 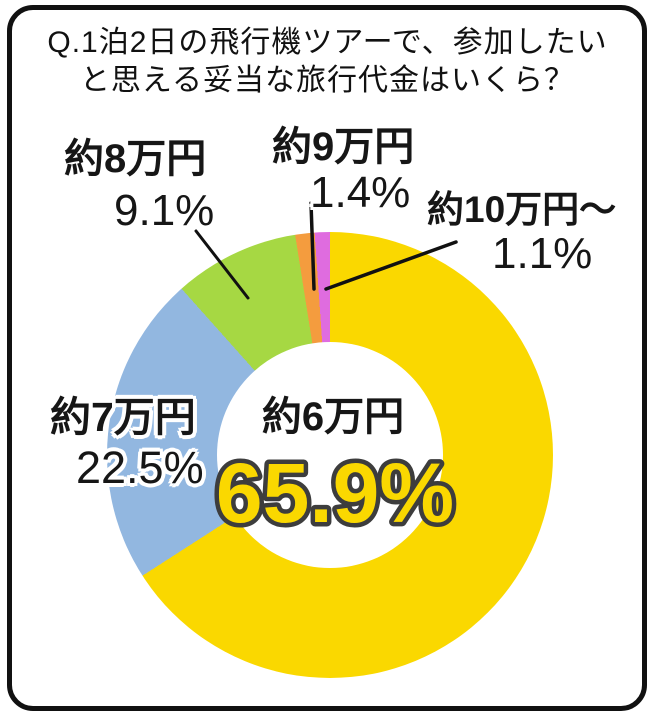 I want to click on label-seg-8man-name: 約8万円, so click(x=135, y=159).